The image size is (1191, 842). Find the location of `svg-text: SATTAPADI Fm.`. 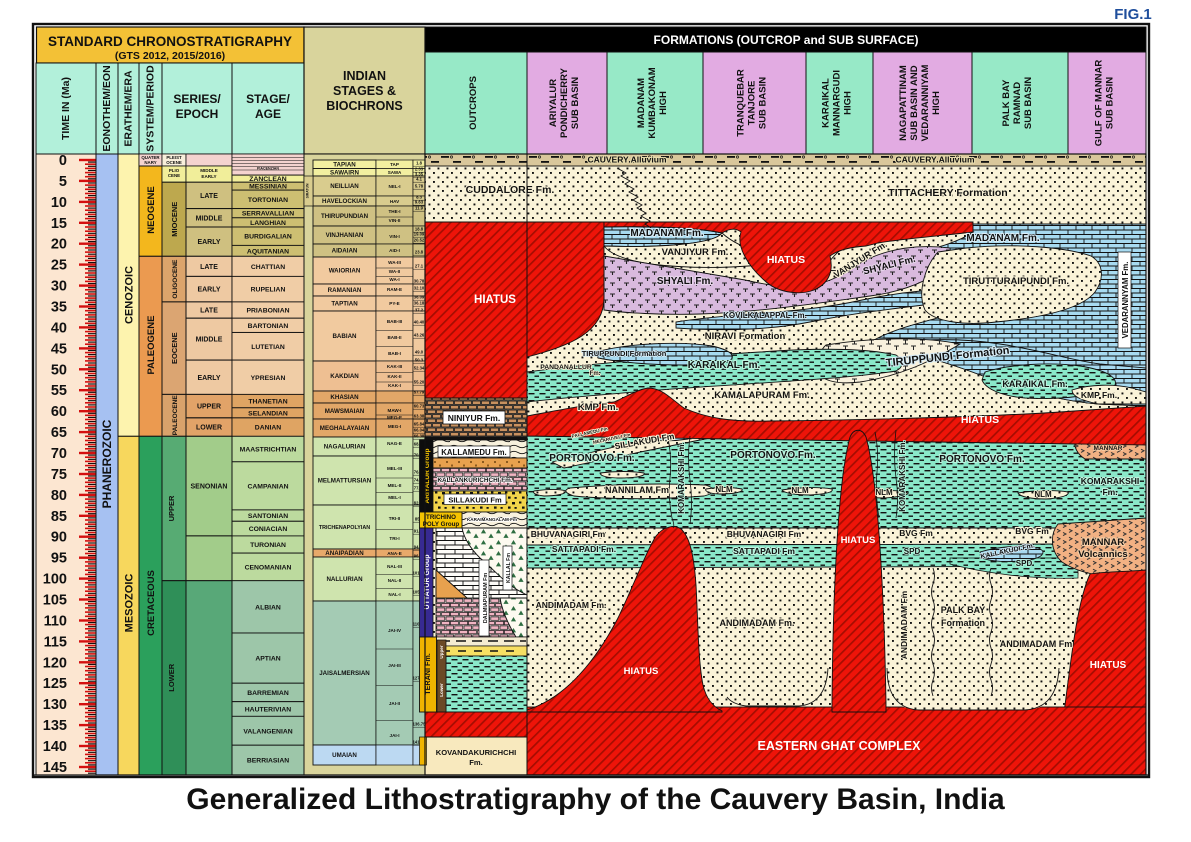

svg-text: SATTAPADI Fm. is located at coordinates (584, 549).